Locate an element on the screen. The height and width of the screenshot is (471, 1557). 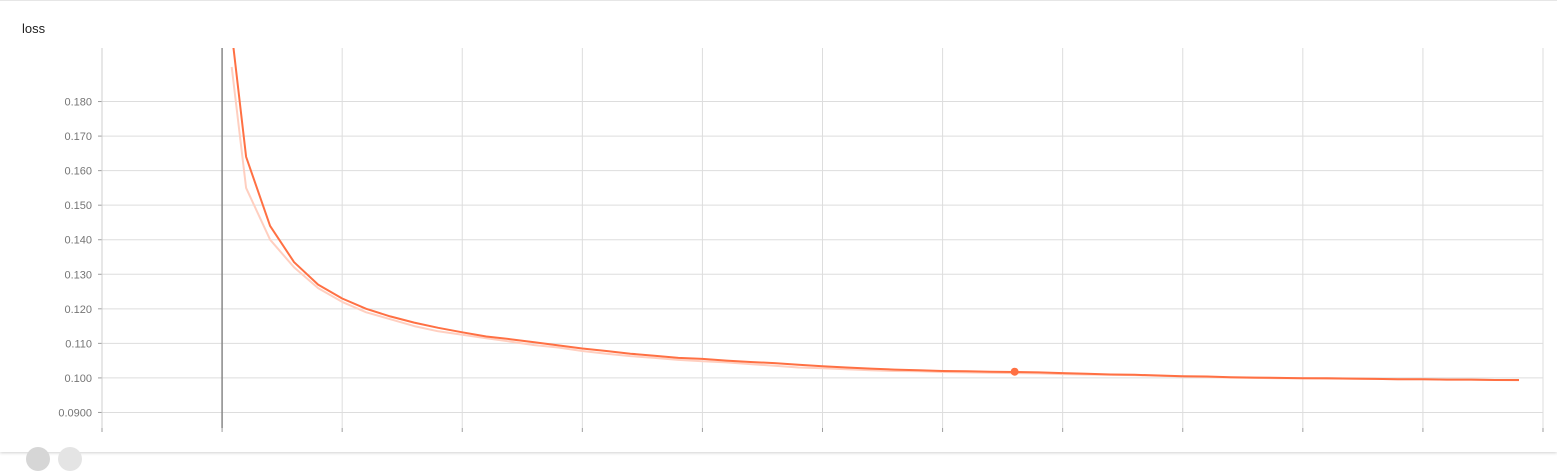
y-tick-label: 0.110 is located at coordinates (78, 344).